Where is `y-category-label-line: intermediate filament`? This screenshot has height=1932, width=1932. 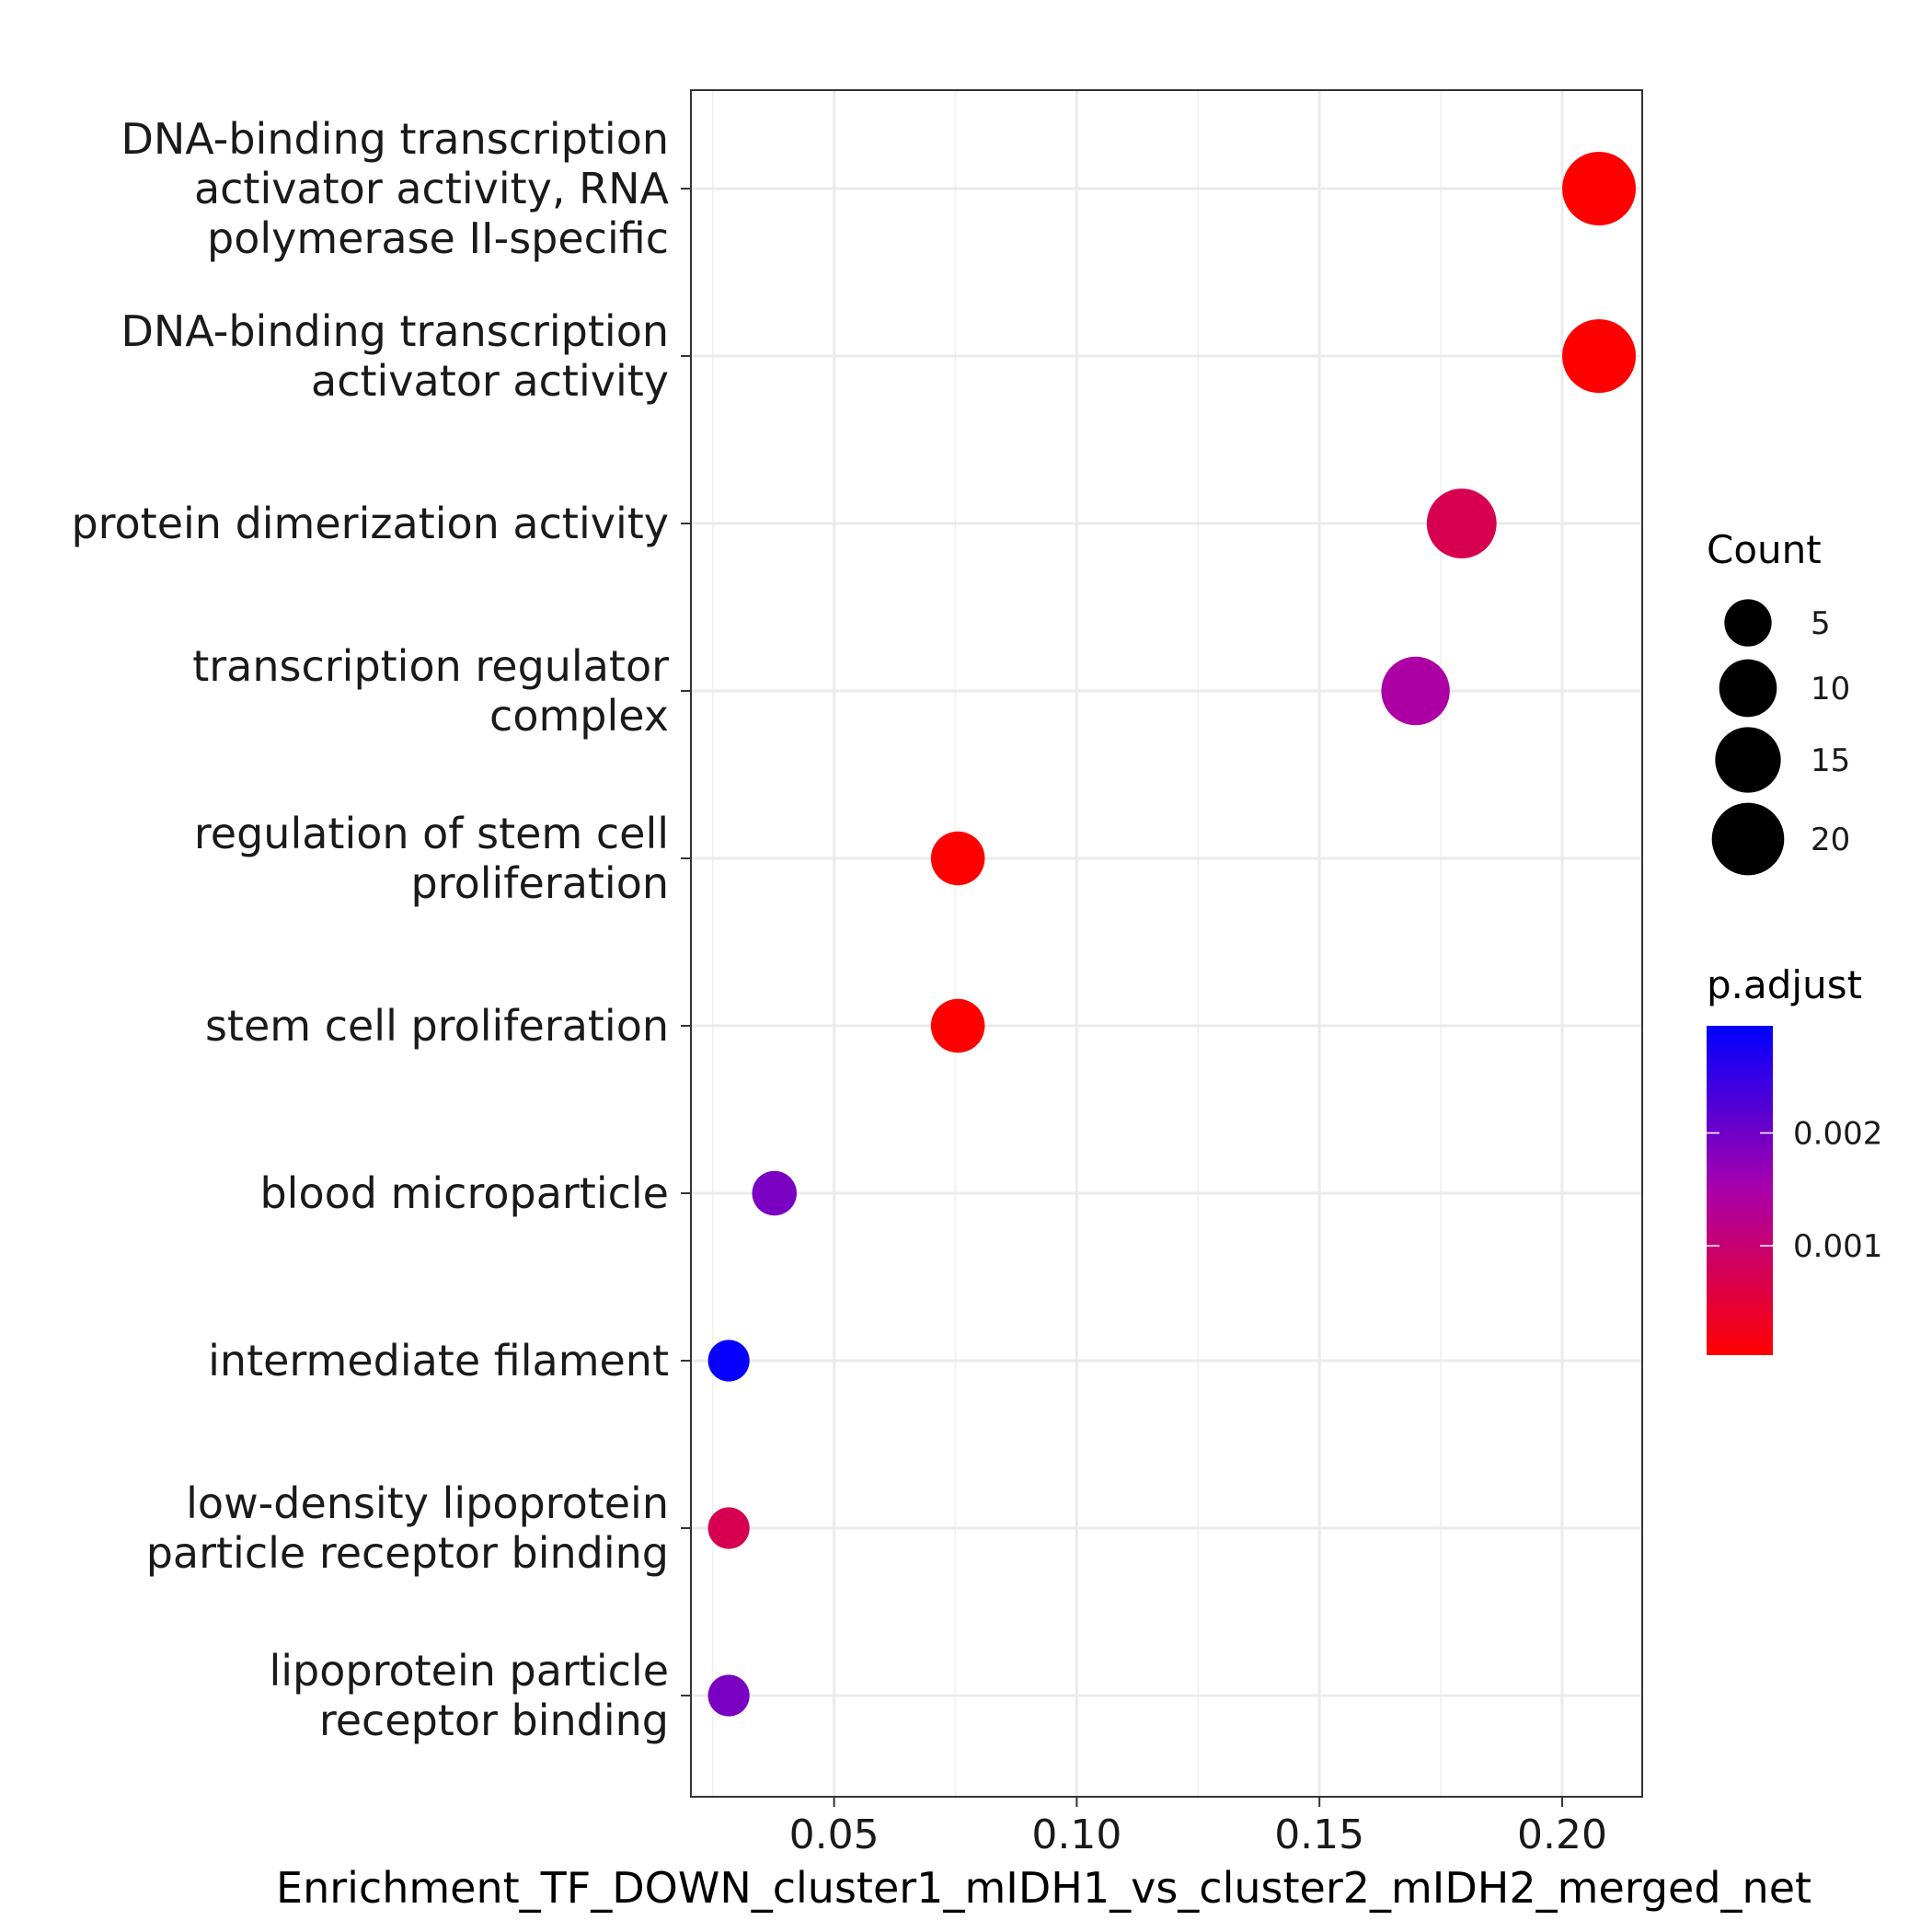 y-category-label-line: intermediate filament is located at coordinates (438, 1361).